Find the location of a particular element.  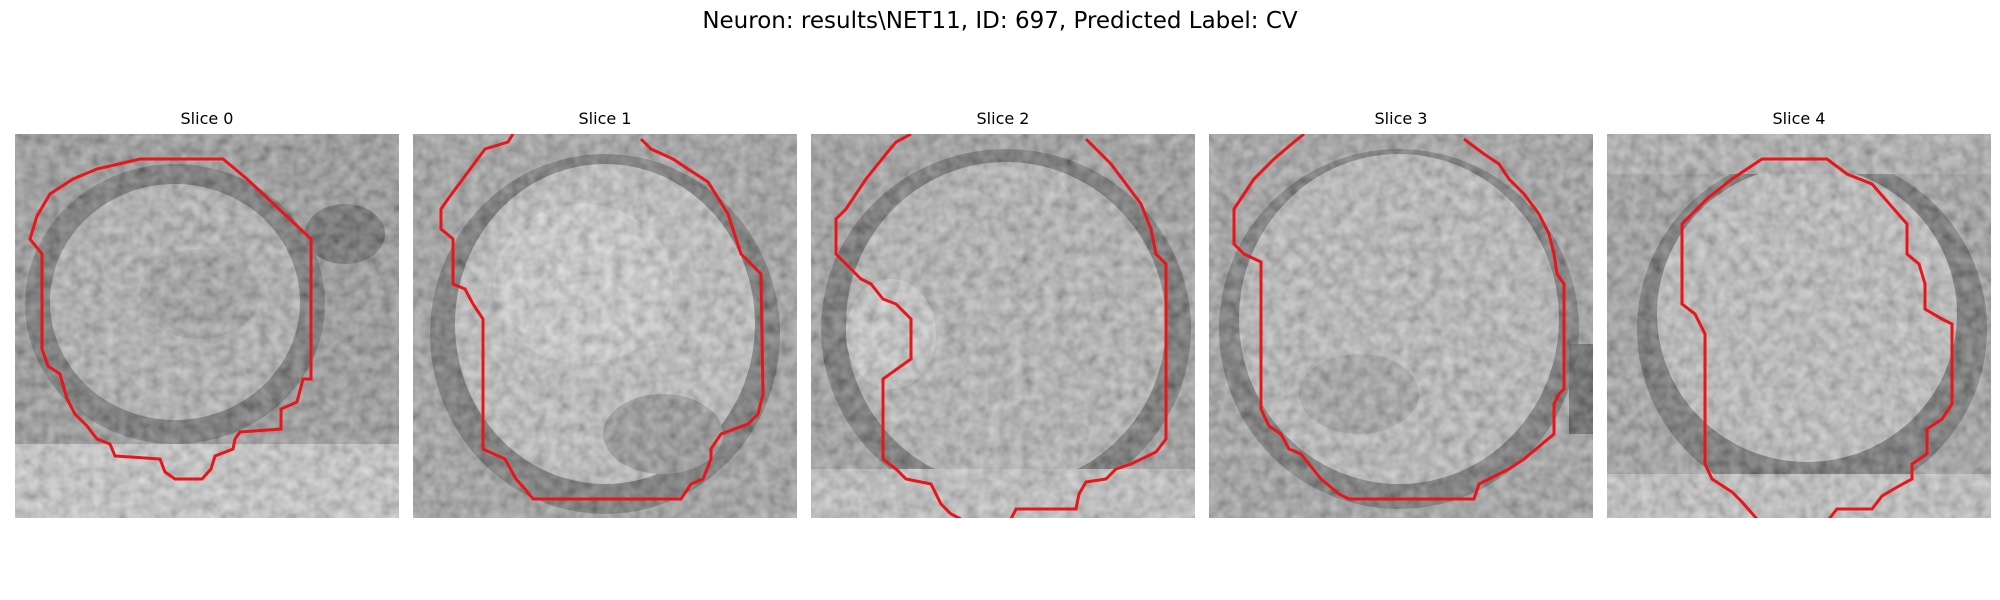

slice-panel-2: Slice 2 is located at coordinates (1003, 313).